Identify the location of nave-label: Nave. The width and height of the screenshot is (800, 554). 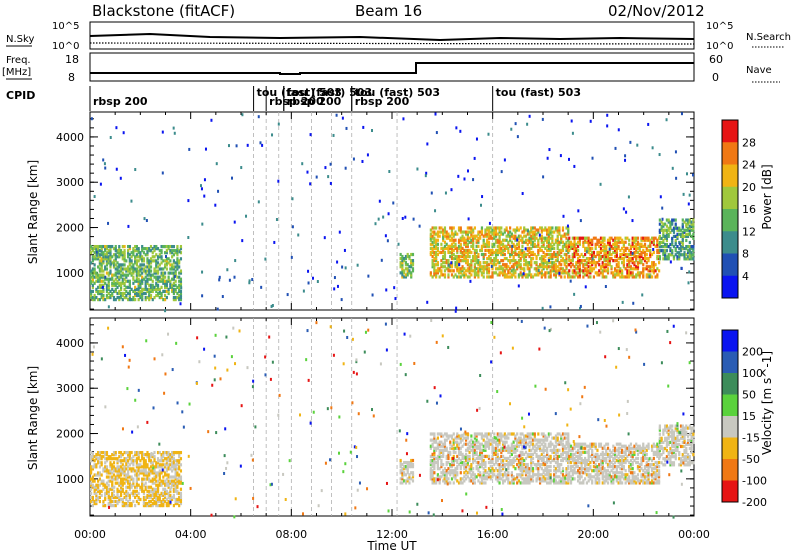
(759, 70).